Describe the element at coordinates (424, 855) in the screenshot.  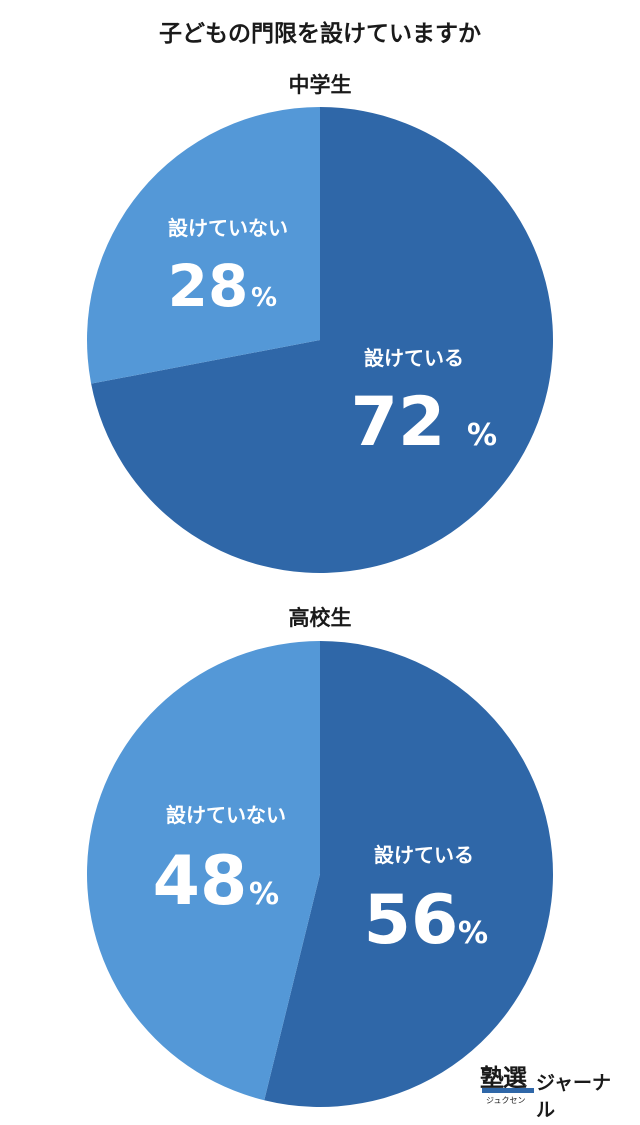
I see `pie-2-label-yes: 設けている` at that location.